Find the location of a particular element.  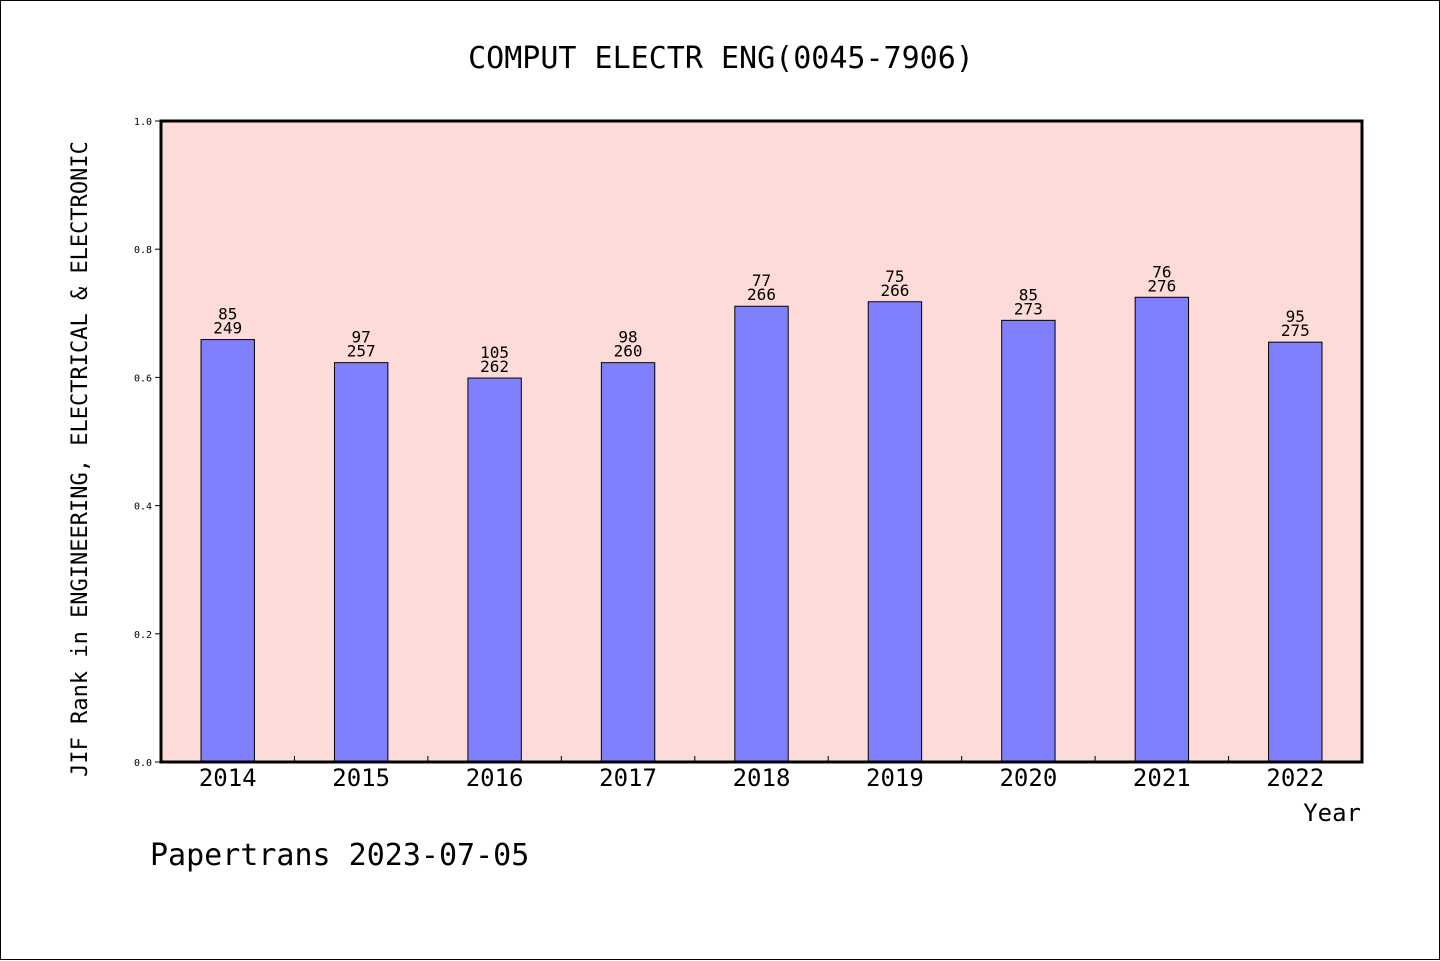

y-axis: 0.0 0.2 0.4 0.6 0.8 1.0 is located at coordinates (147, 443).